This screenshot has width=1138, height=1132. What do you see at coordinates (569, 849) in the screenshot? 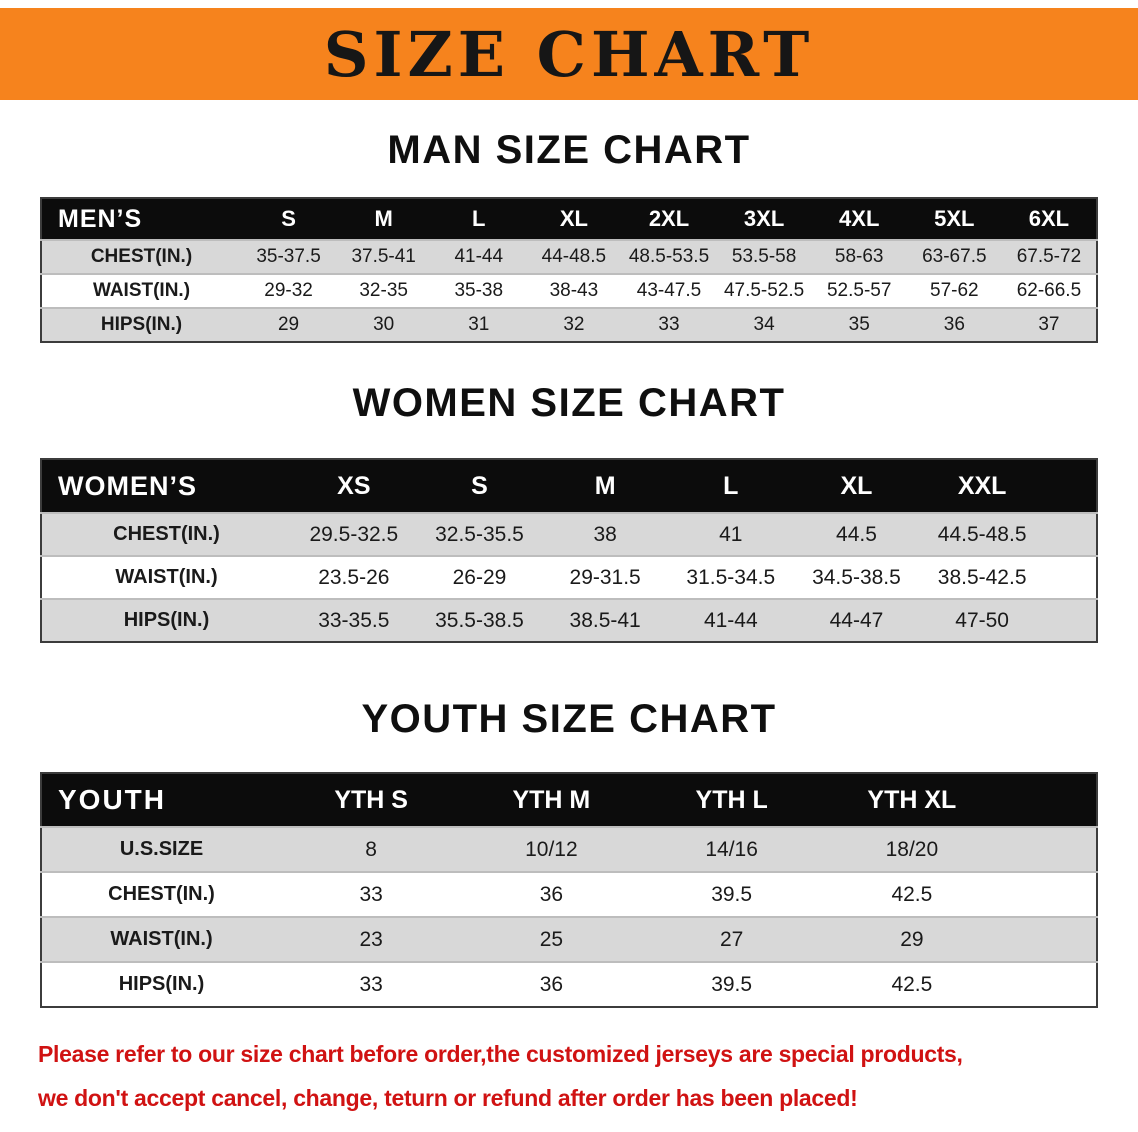
I see `table-row: U.S.SIZE 8 10/12 14/16 18/20` at bounding box center [569, 849].